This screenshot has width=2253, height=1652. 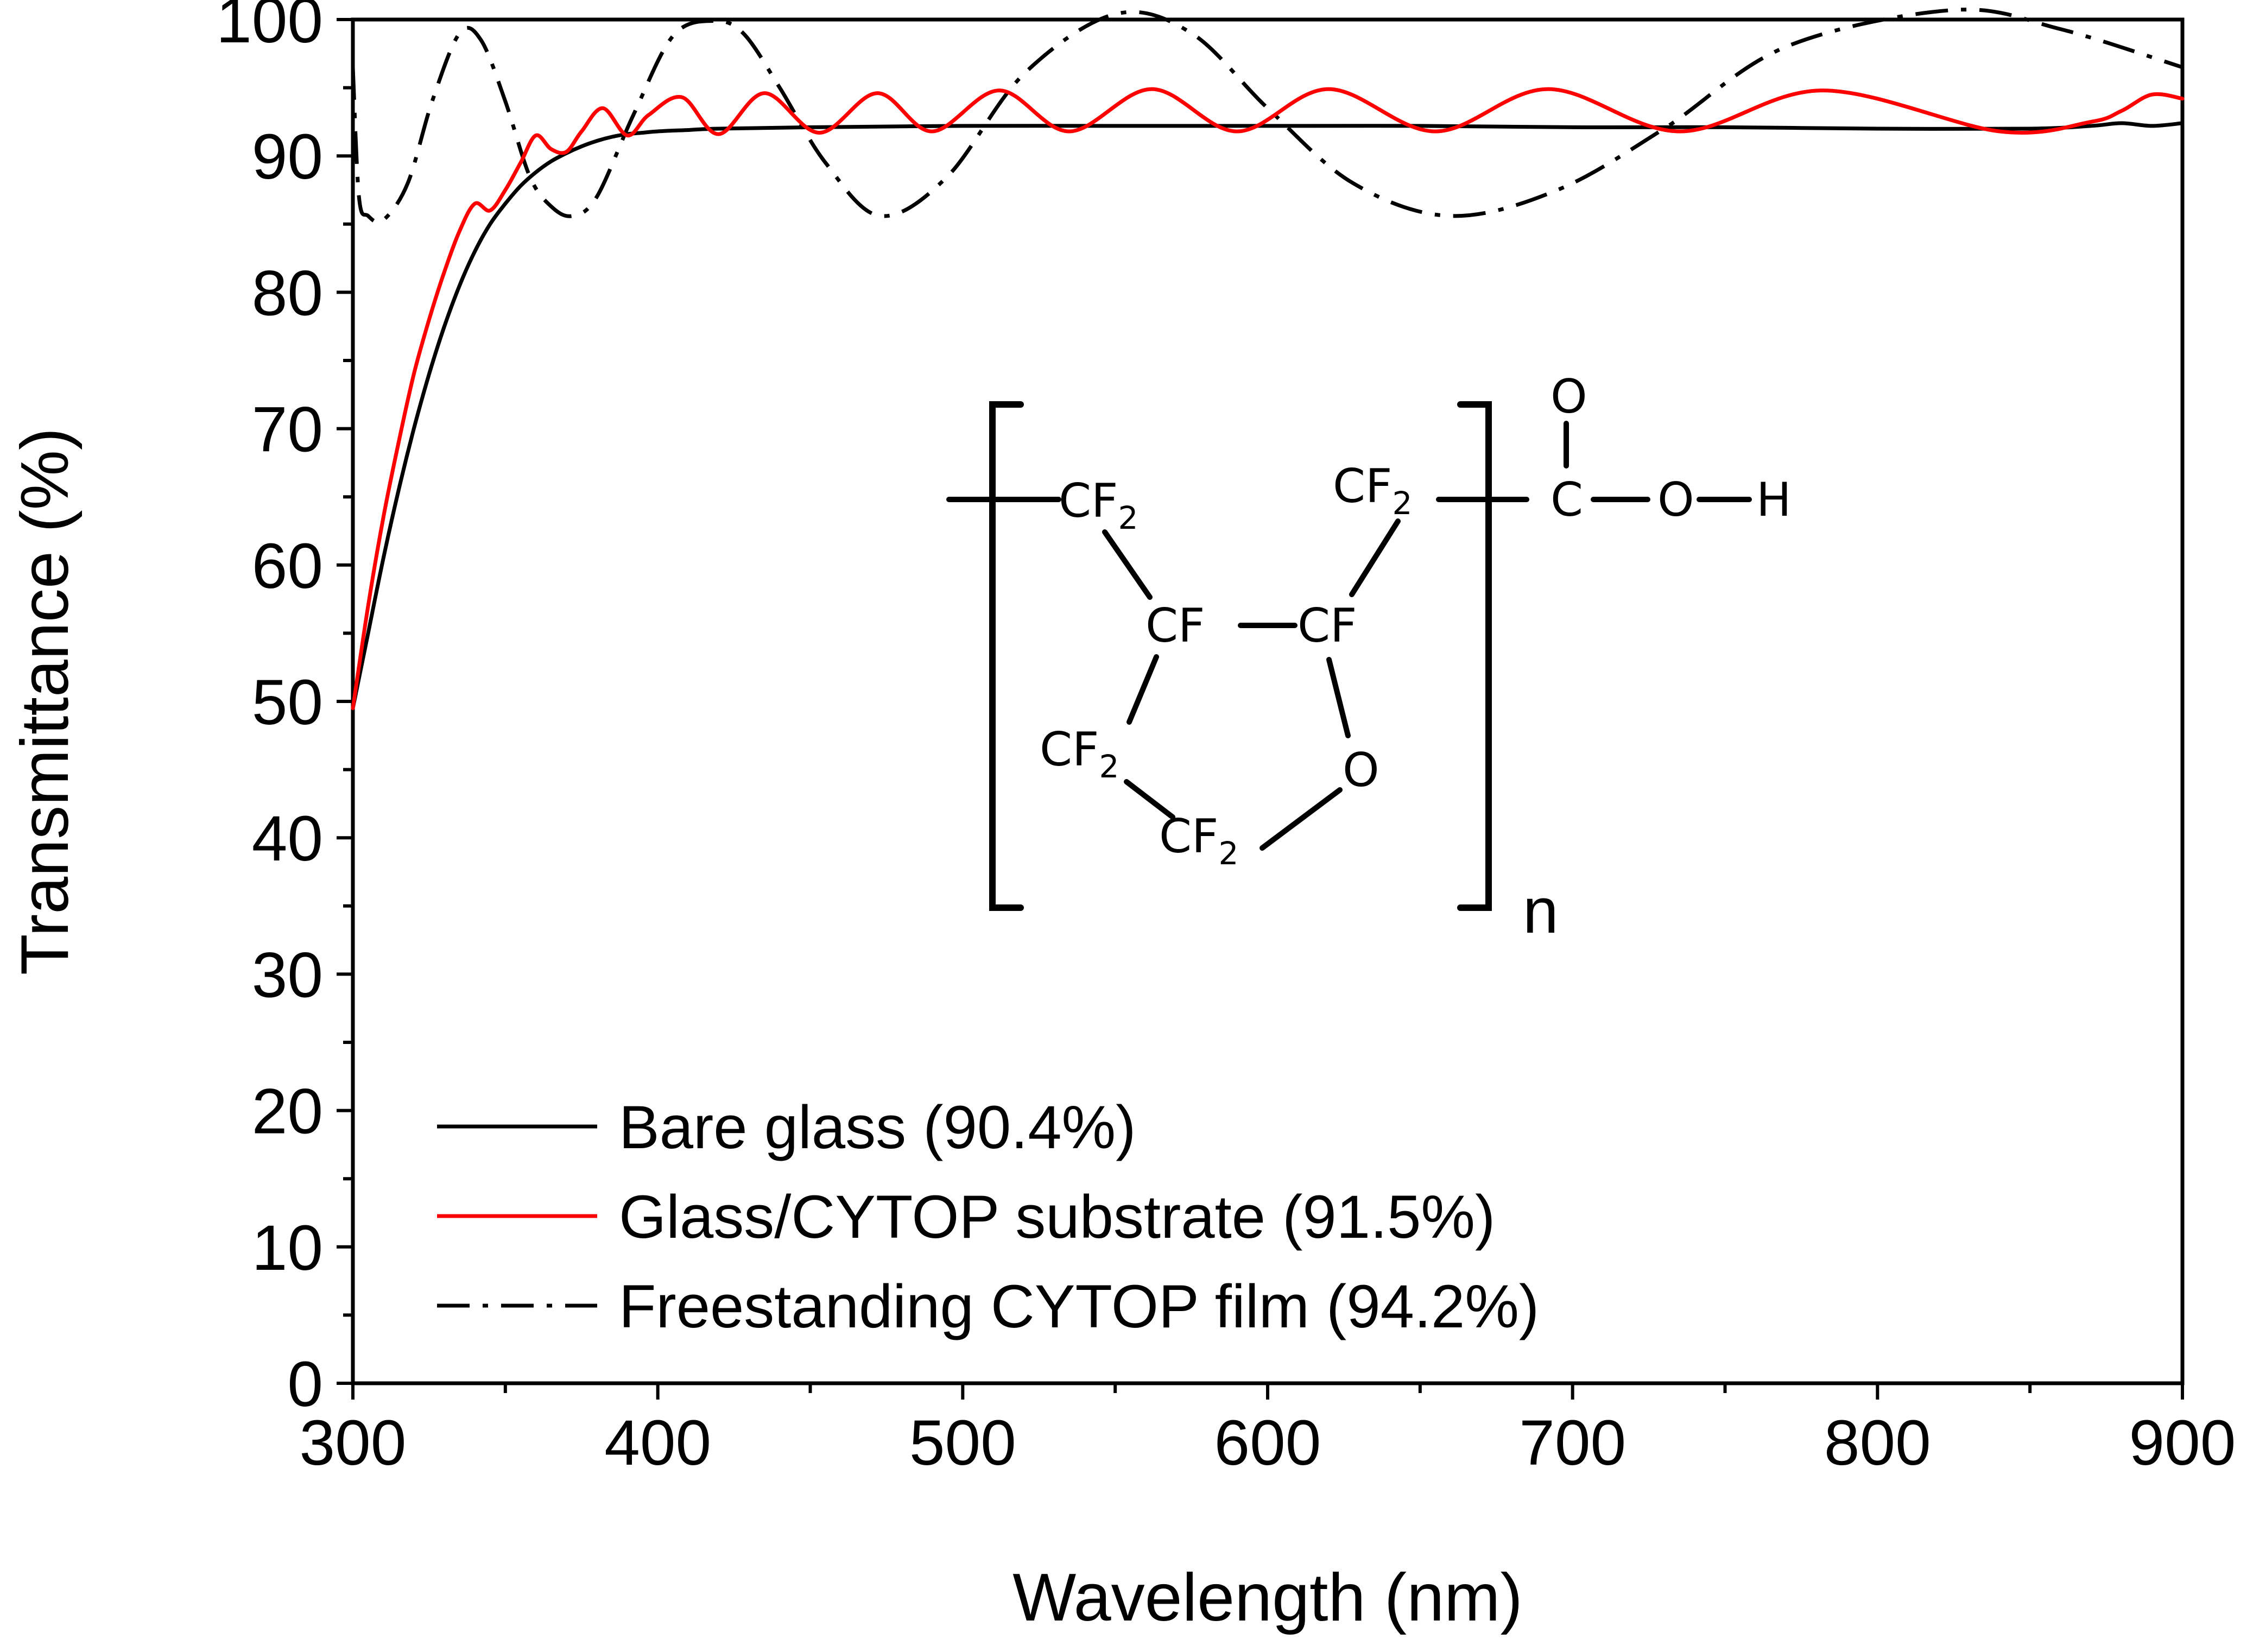 I want to click on bond-cf-o-ring, so click(x=1338, y=697).